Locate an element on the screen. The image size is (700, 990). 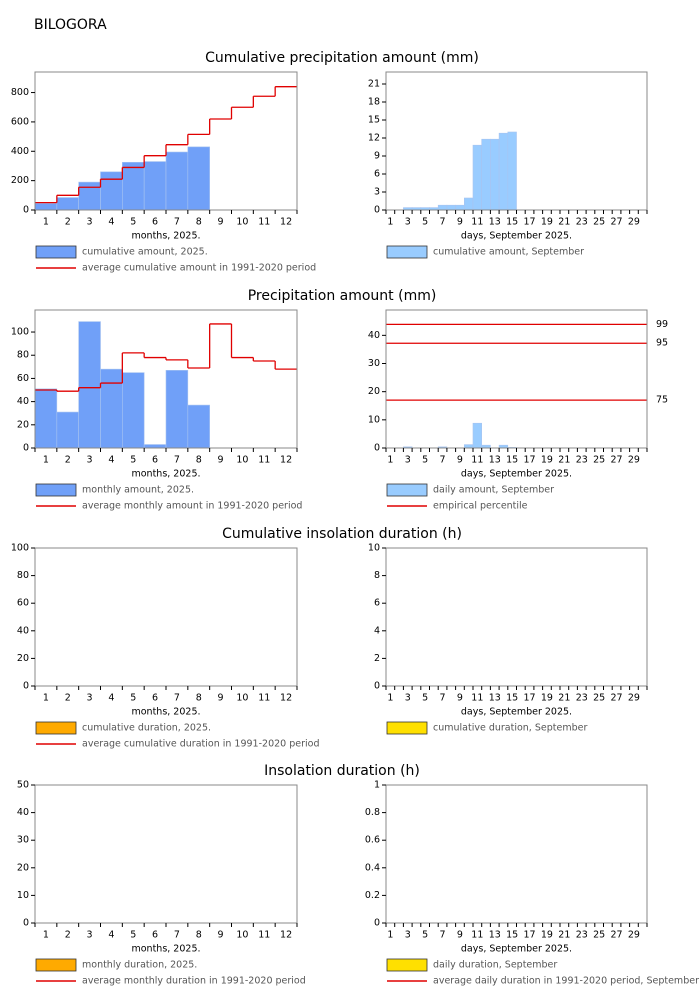
y-tick-label: 12 is located at coordinates (374, 138).